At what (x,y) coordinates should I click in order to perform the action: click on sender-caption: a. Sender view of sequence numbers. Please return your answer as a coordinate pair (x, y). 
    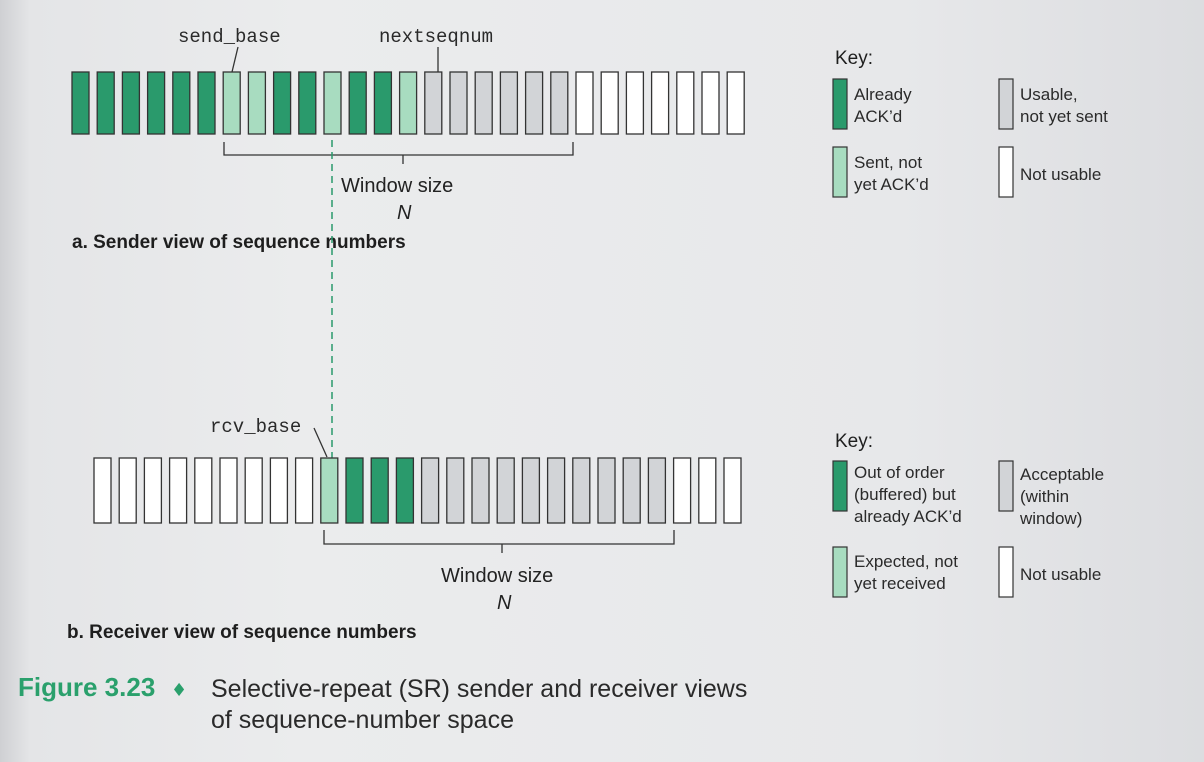
    Looking at the image, I should click on (239, 242).